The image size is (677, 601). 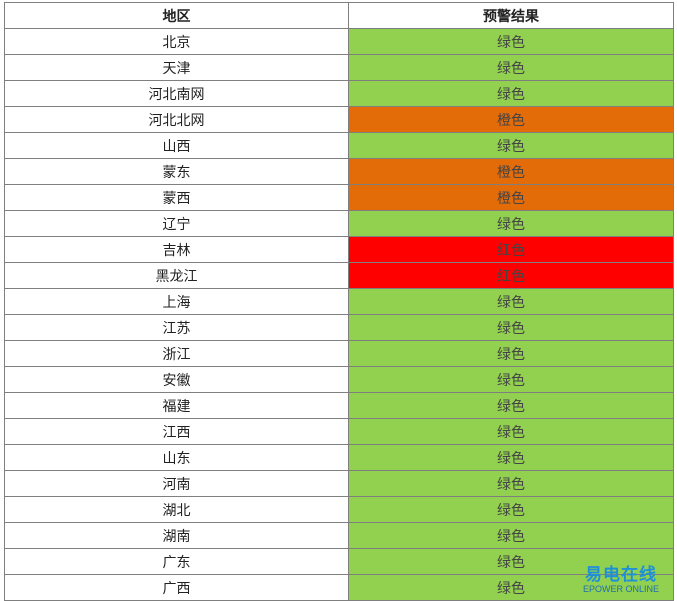 I want to click on region-cell: 黑龙江, so click(x=176, y=275).